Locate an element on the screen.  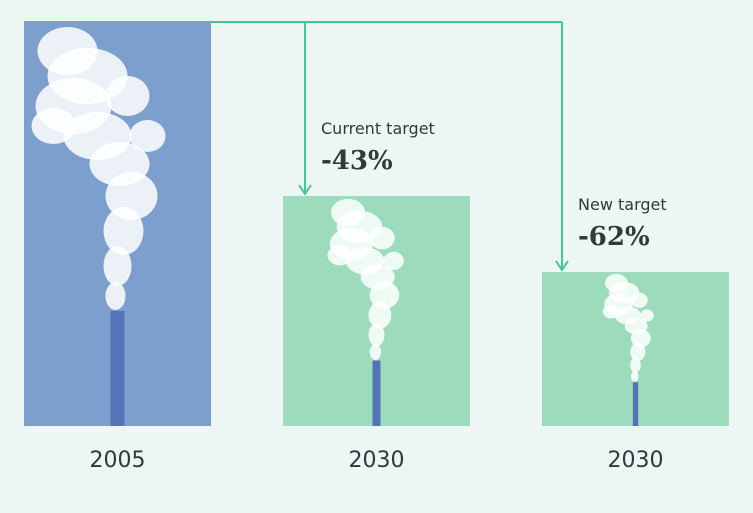
current-target-label: Current target is located at coordinates (378, 128).